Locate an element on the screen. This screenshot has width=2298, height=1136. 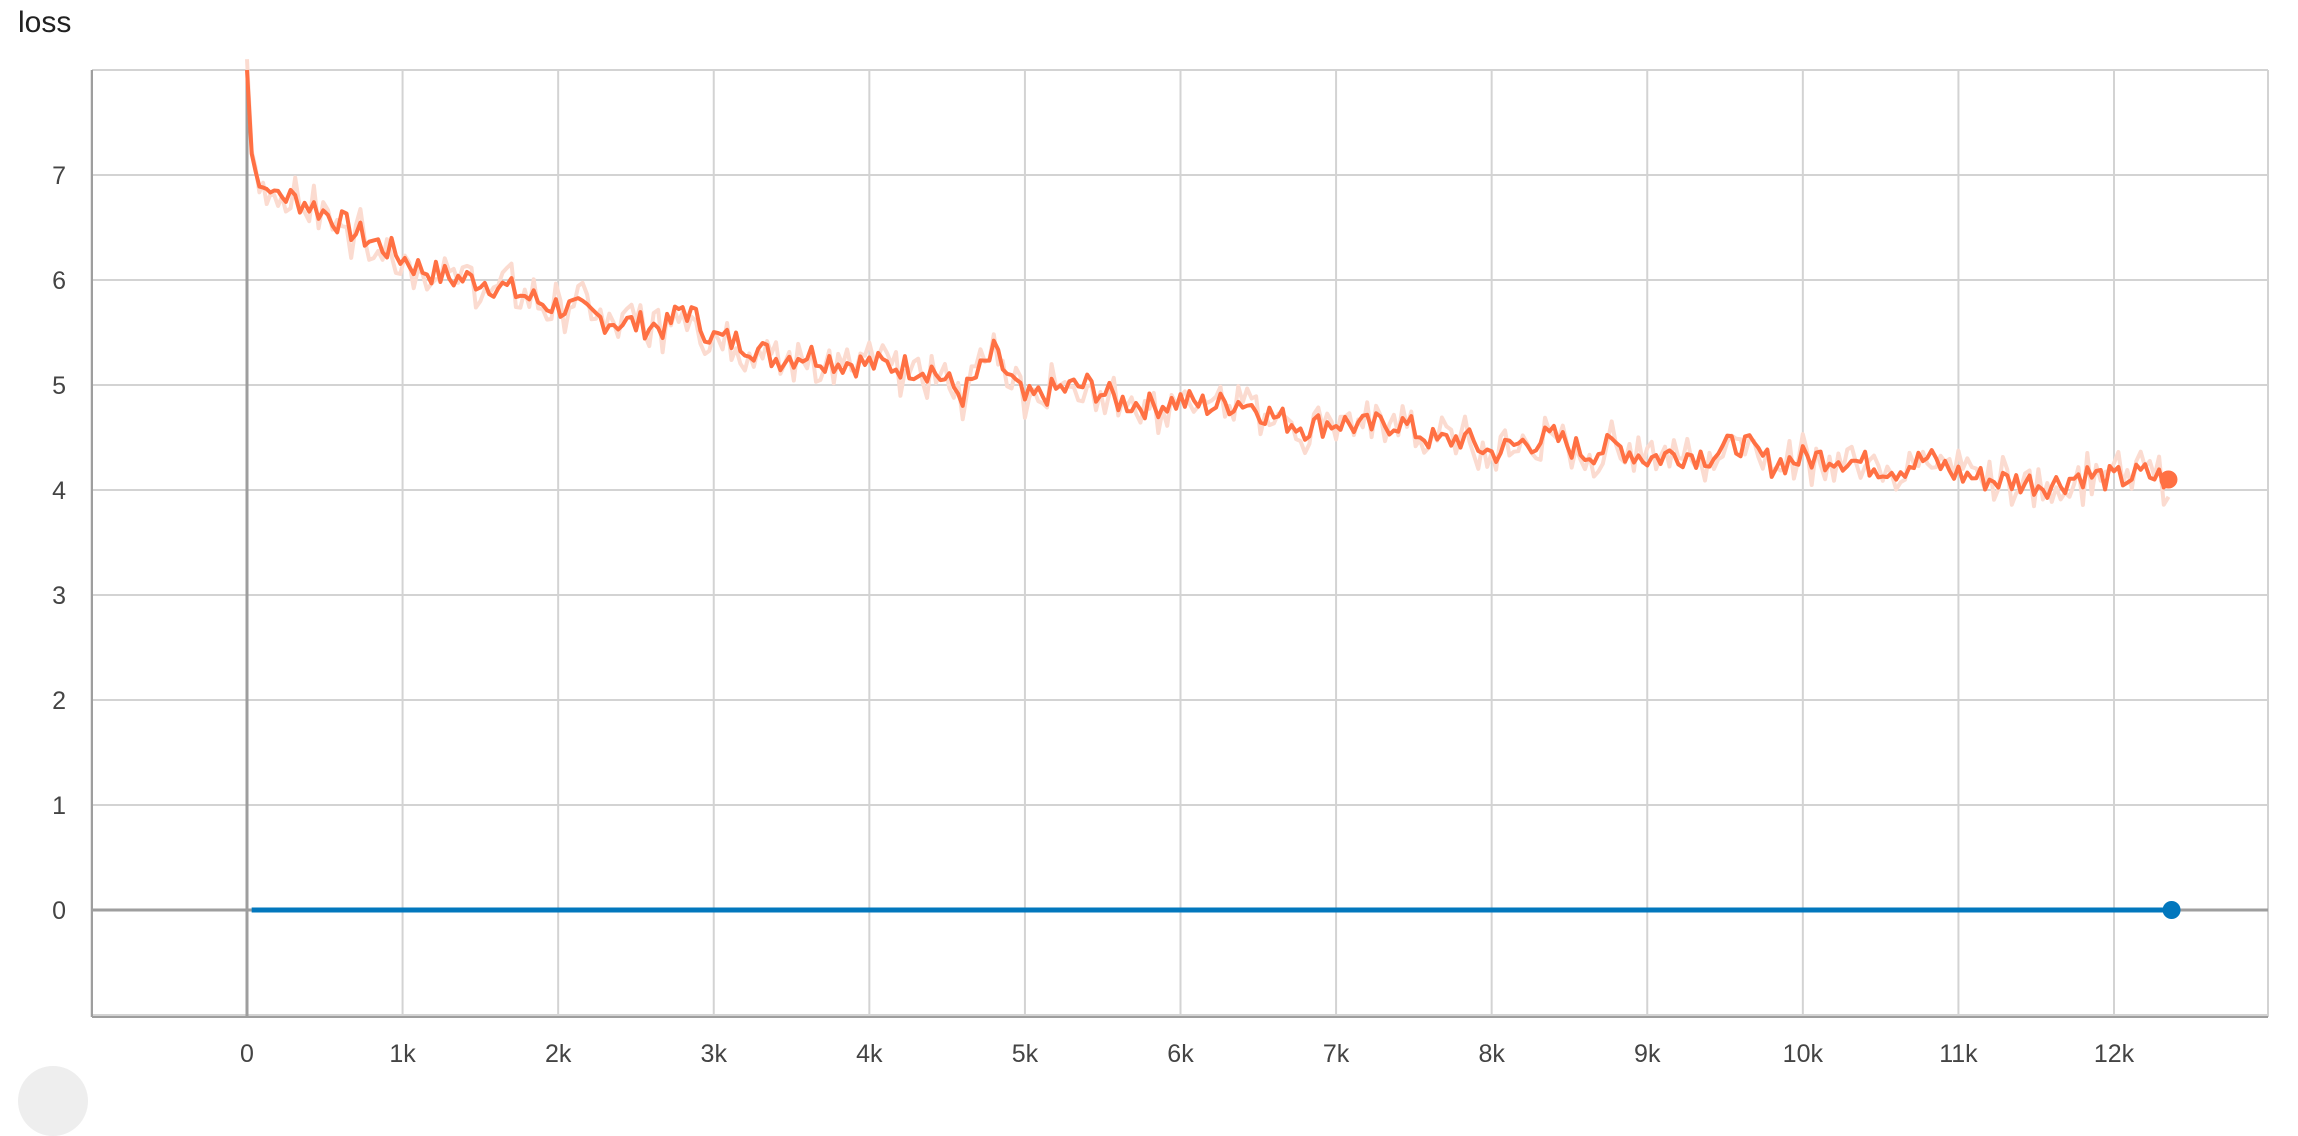
x-tick-label: 10k is located at coordinates (1803, 1054).